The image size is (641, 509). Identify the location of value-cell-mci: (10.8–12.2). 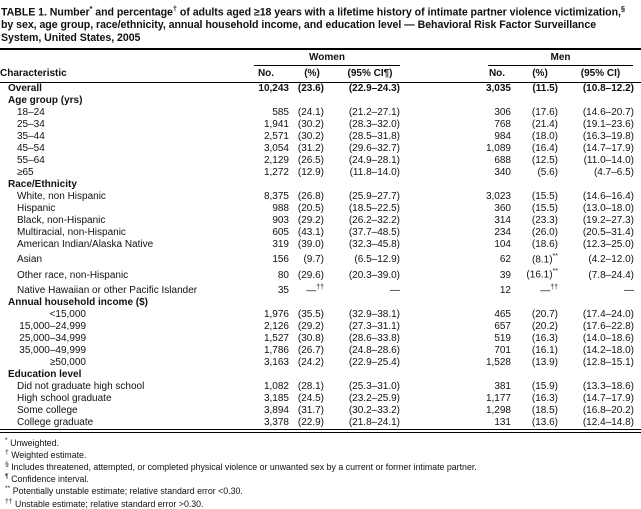
(608, 88).